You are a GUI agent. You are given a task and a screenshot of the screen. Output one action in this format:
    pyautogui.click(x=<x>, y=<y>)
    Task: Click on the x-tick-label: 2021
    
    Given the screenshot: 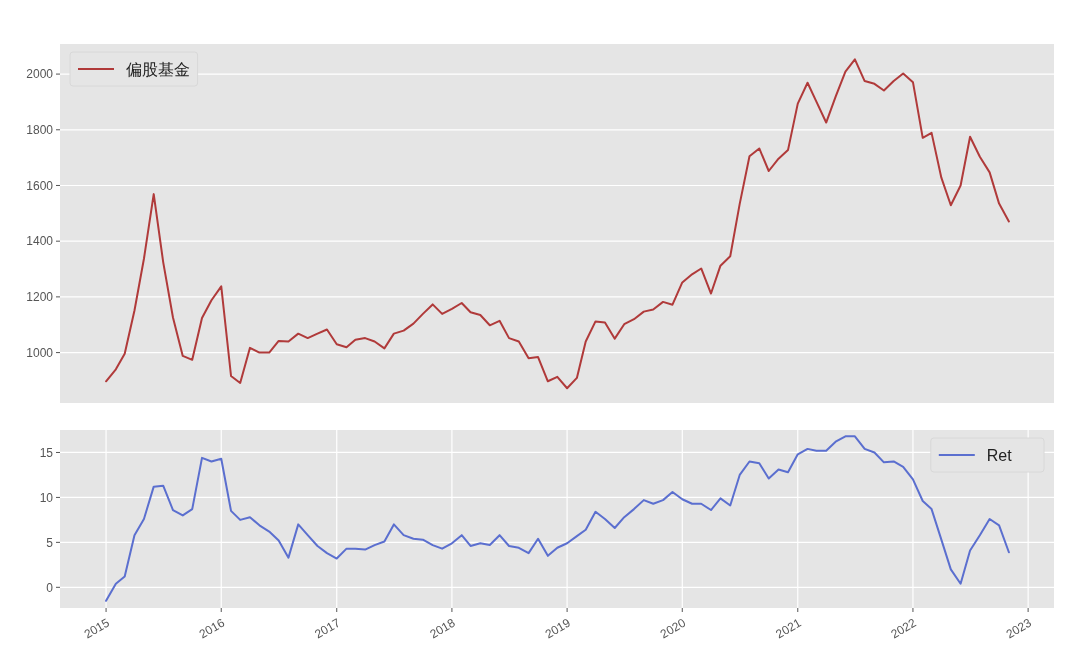 What is the action you would take?
    pyautogui.click(x=788, y=628)
    